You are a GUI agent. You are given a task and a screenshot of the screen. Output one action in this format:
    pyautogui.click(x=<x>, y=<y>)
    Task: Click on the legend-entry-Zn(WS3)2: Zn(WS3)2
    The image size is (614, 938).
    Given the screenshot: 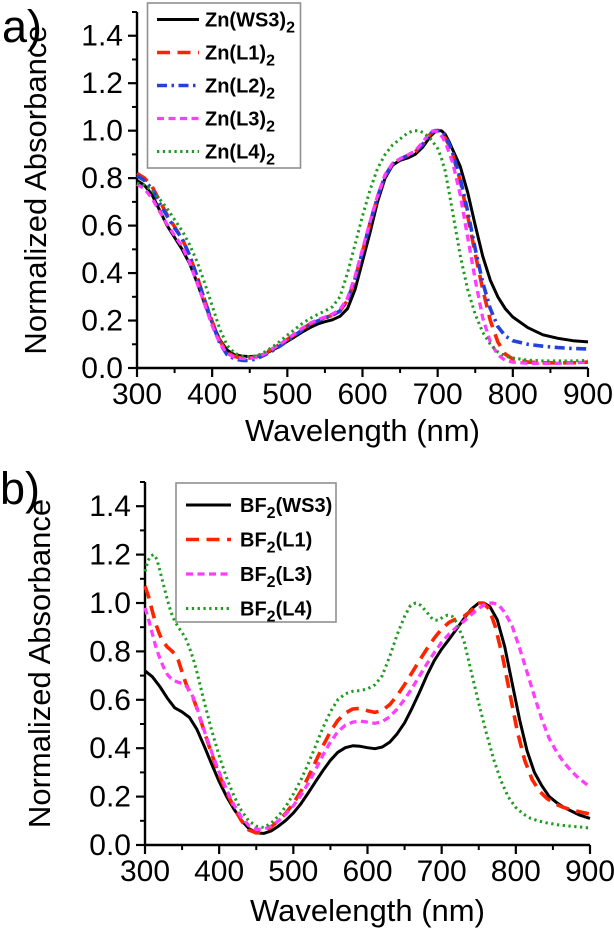 What is the action you would take?
    pyautogui.click(x=226, y=23)
    